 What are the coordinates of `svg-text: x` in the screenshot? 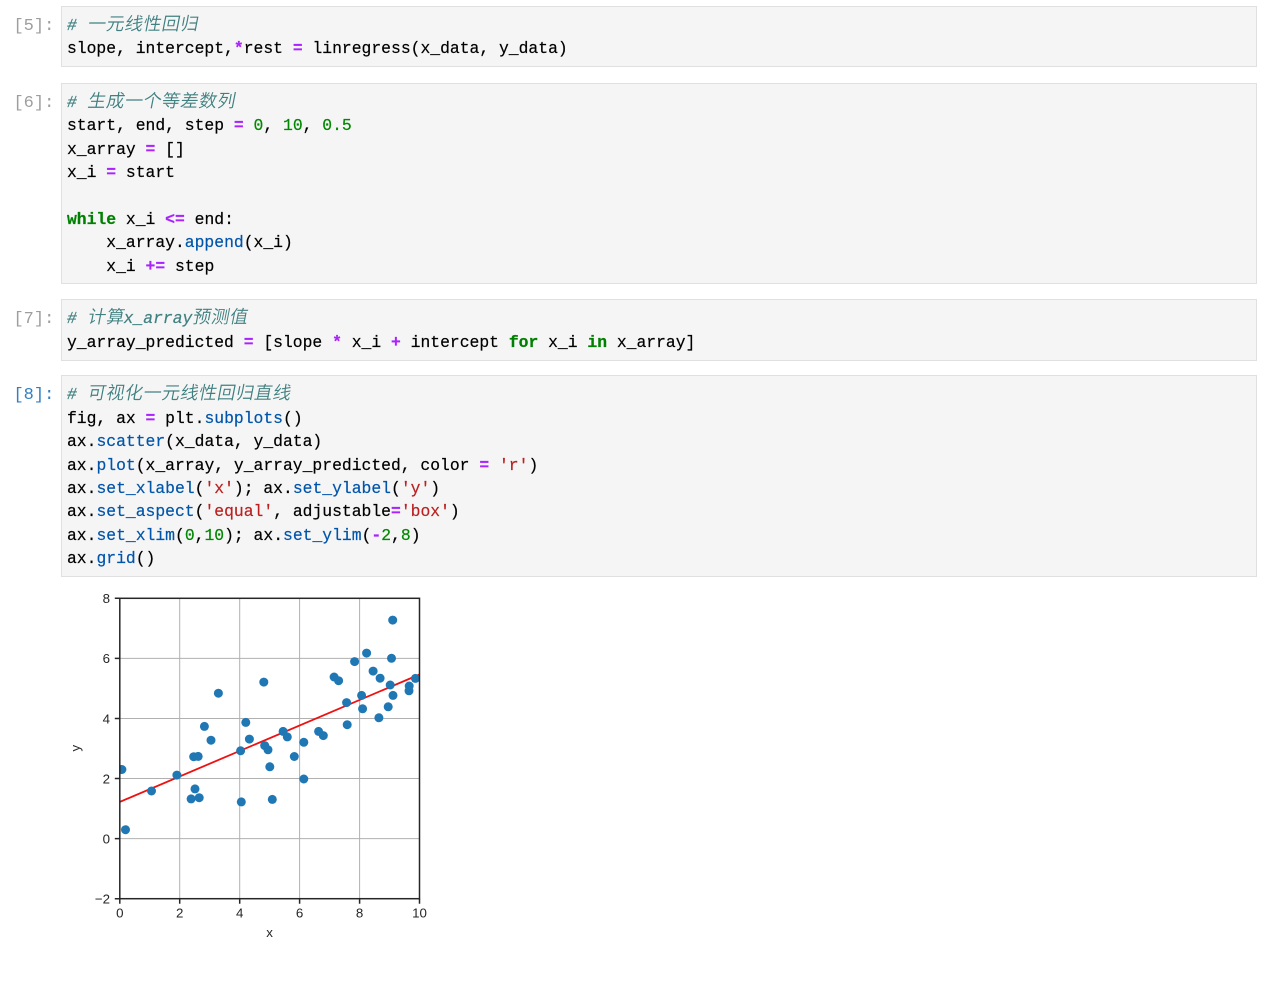 It's located at (269, 932).